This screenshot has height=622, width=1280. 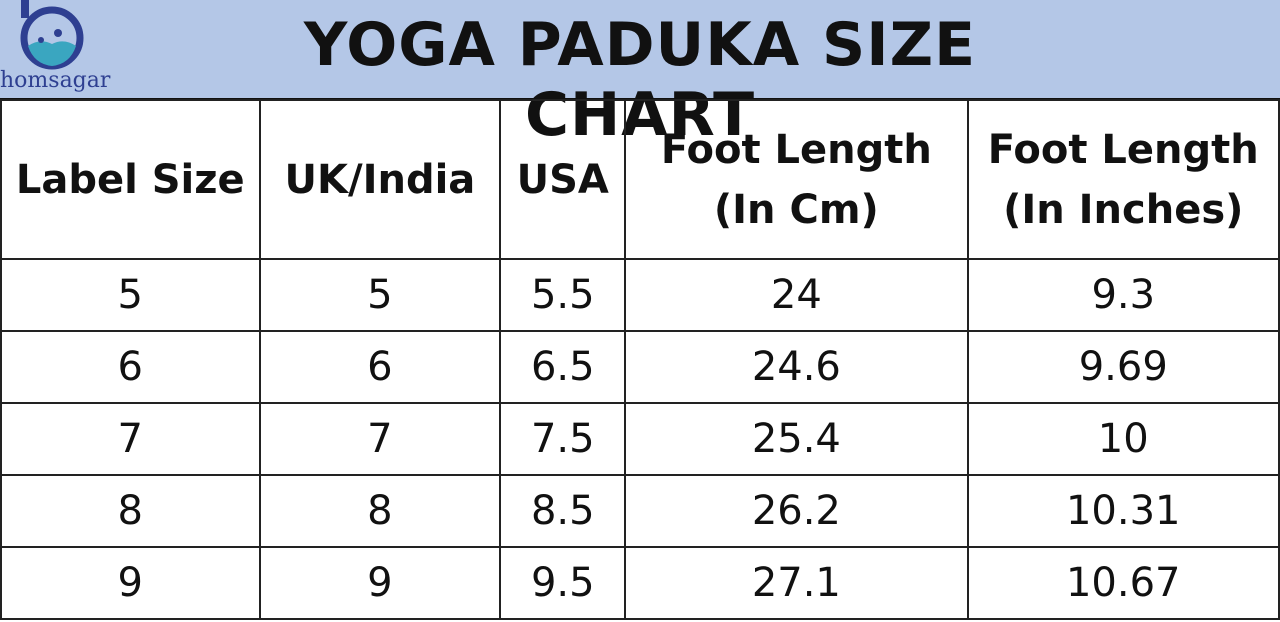 I want to click on column-header: Label Size, so click(x=130, y=179).